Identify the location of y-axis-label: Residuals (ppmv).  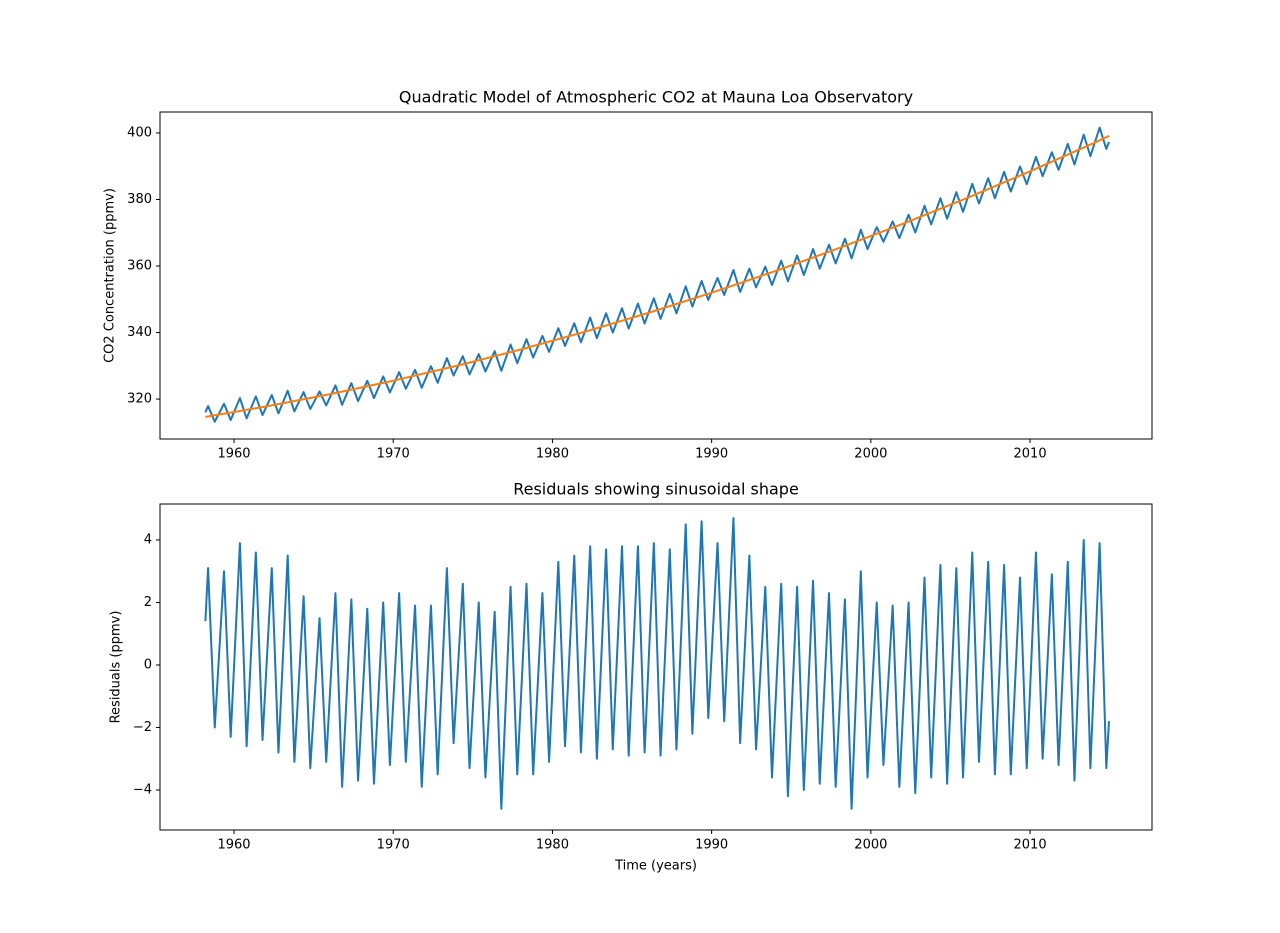
(116, 667).